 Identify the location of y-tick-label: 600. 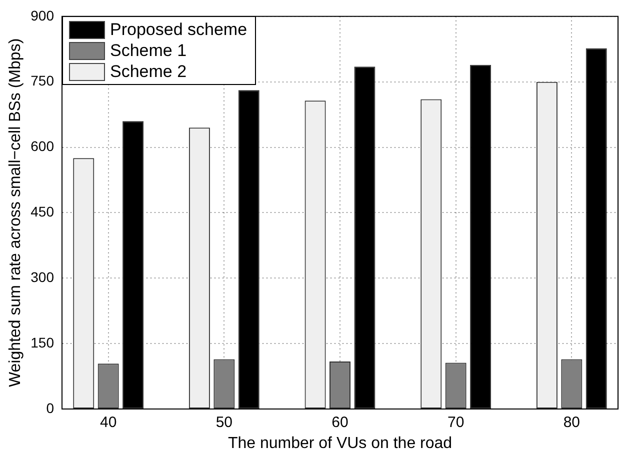
(42, 146).